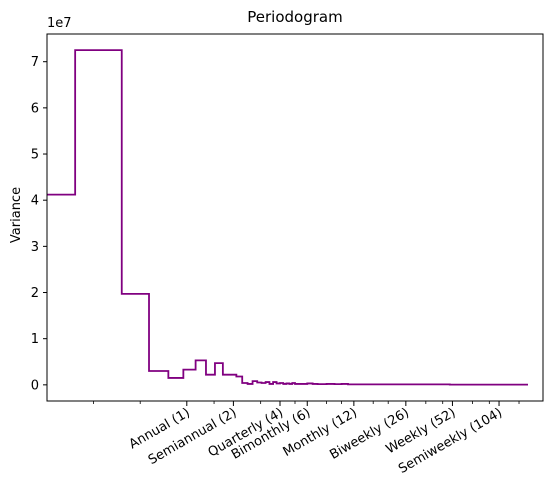 The height and width of the screenshot is (496, 554). I want to click on y-tick-label: 5, so click(35, 155).